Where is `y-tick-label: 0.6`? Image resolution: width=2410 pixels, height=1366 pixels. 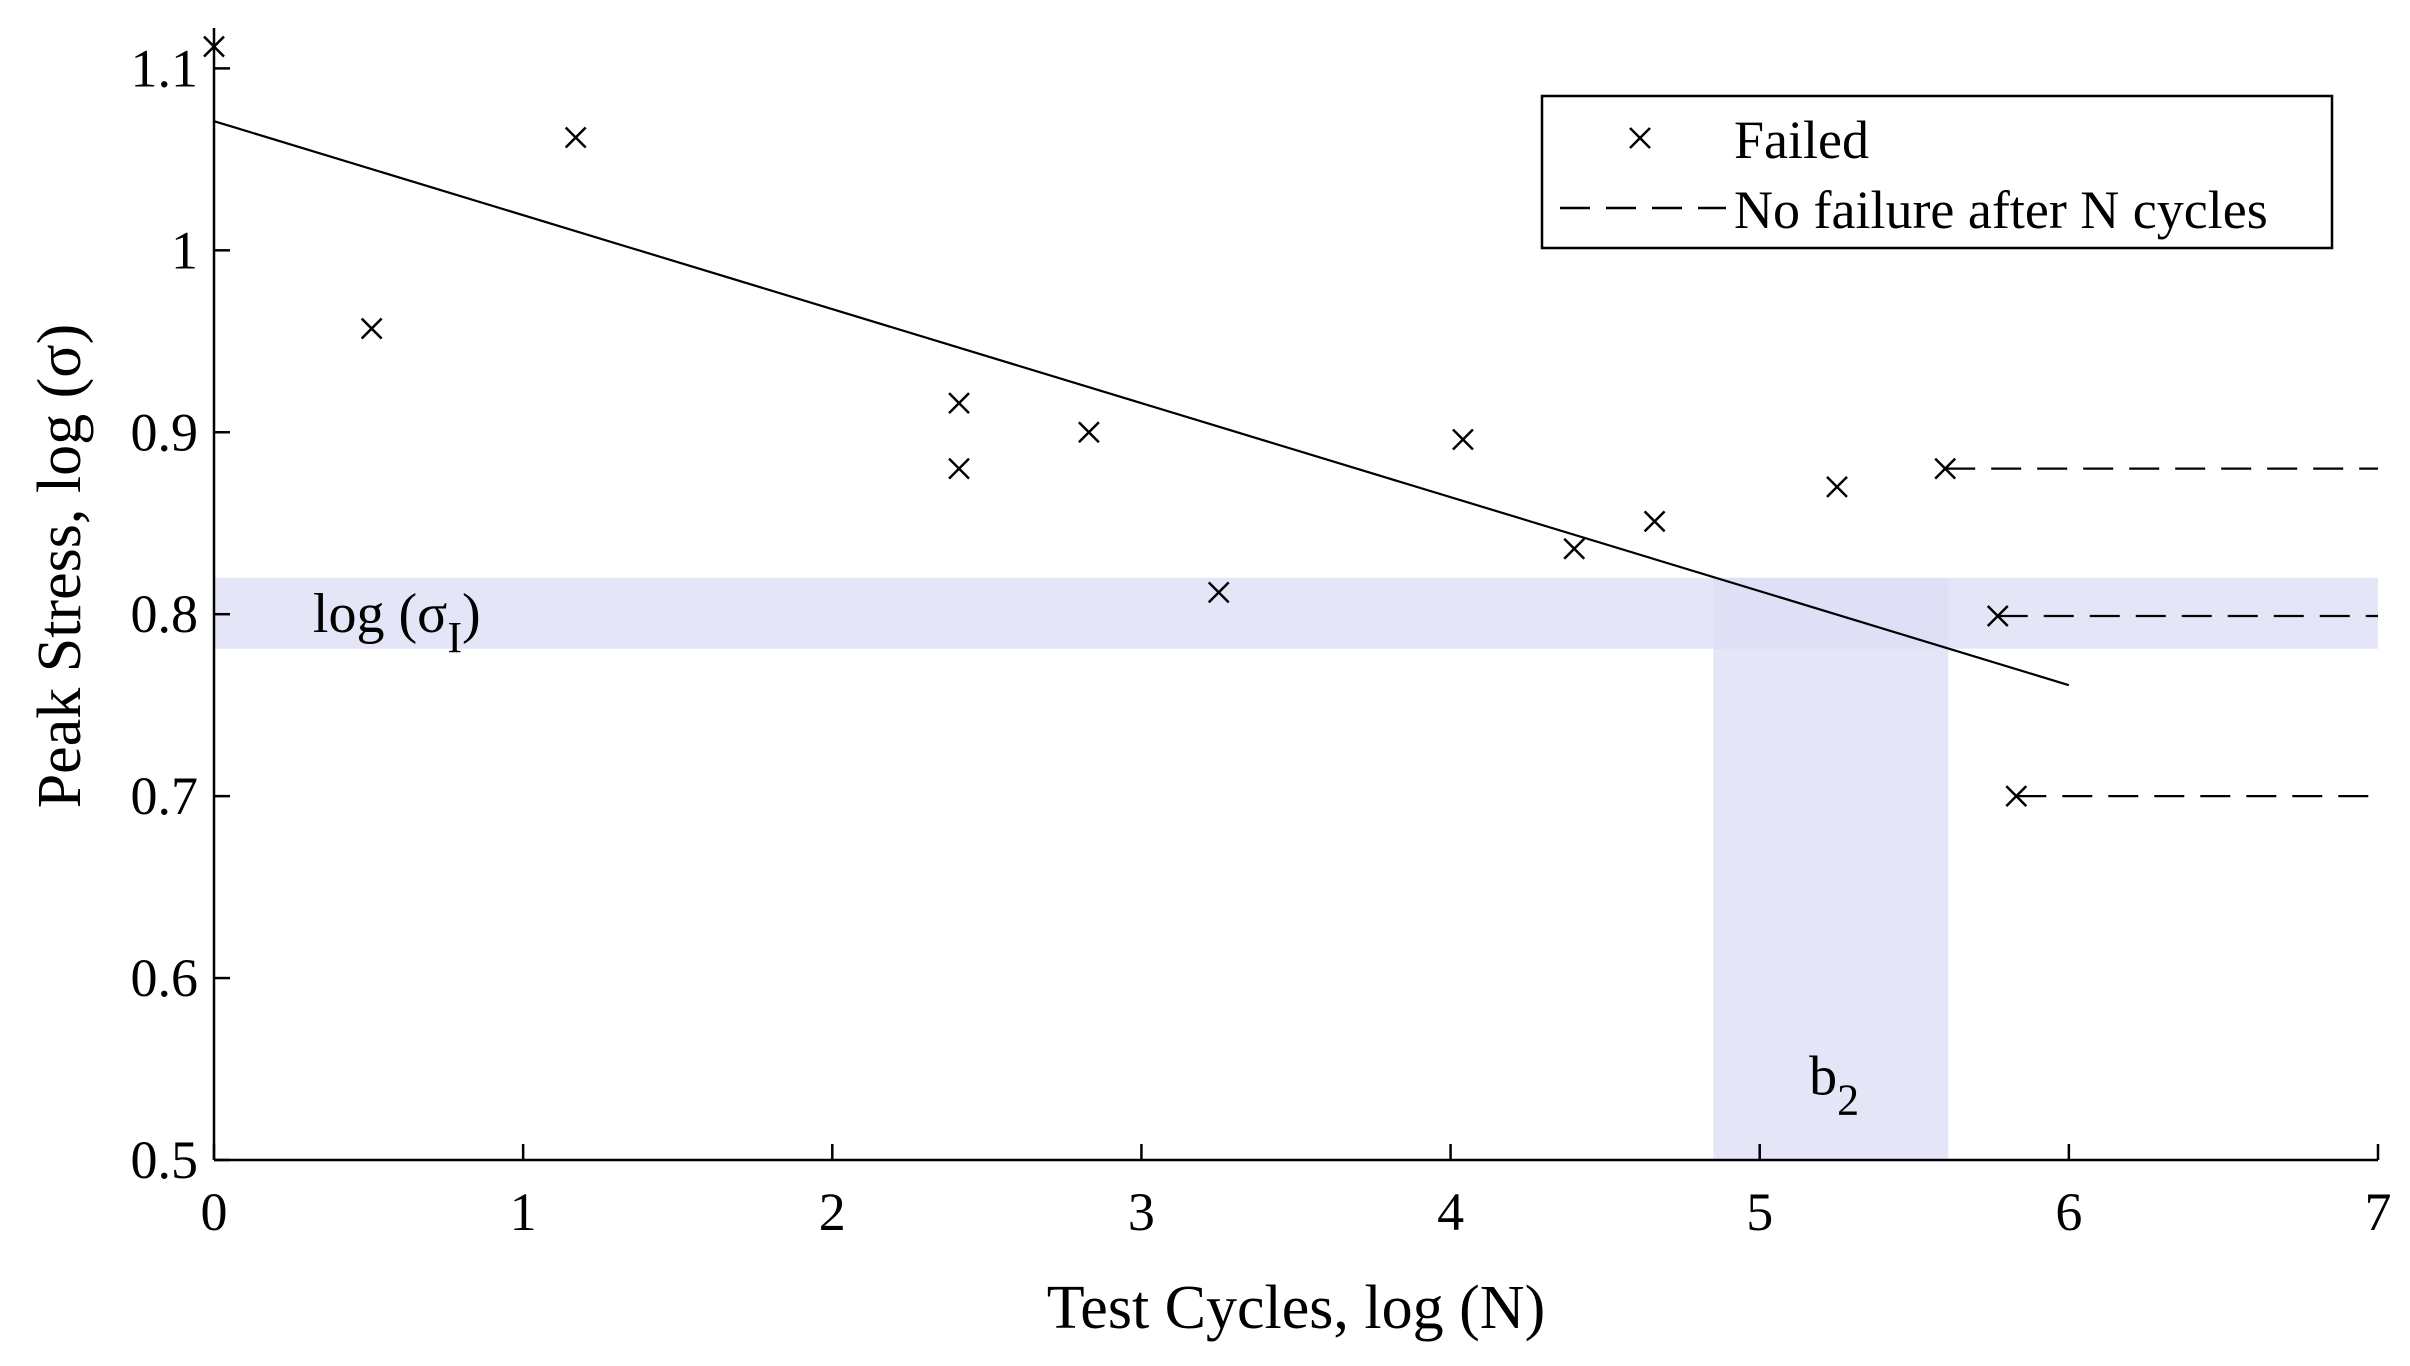
y-tick-label: 0.6 is located at coordinates (165, 978).